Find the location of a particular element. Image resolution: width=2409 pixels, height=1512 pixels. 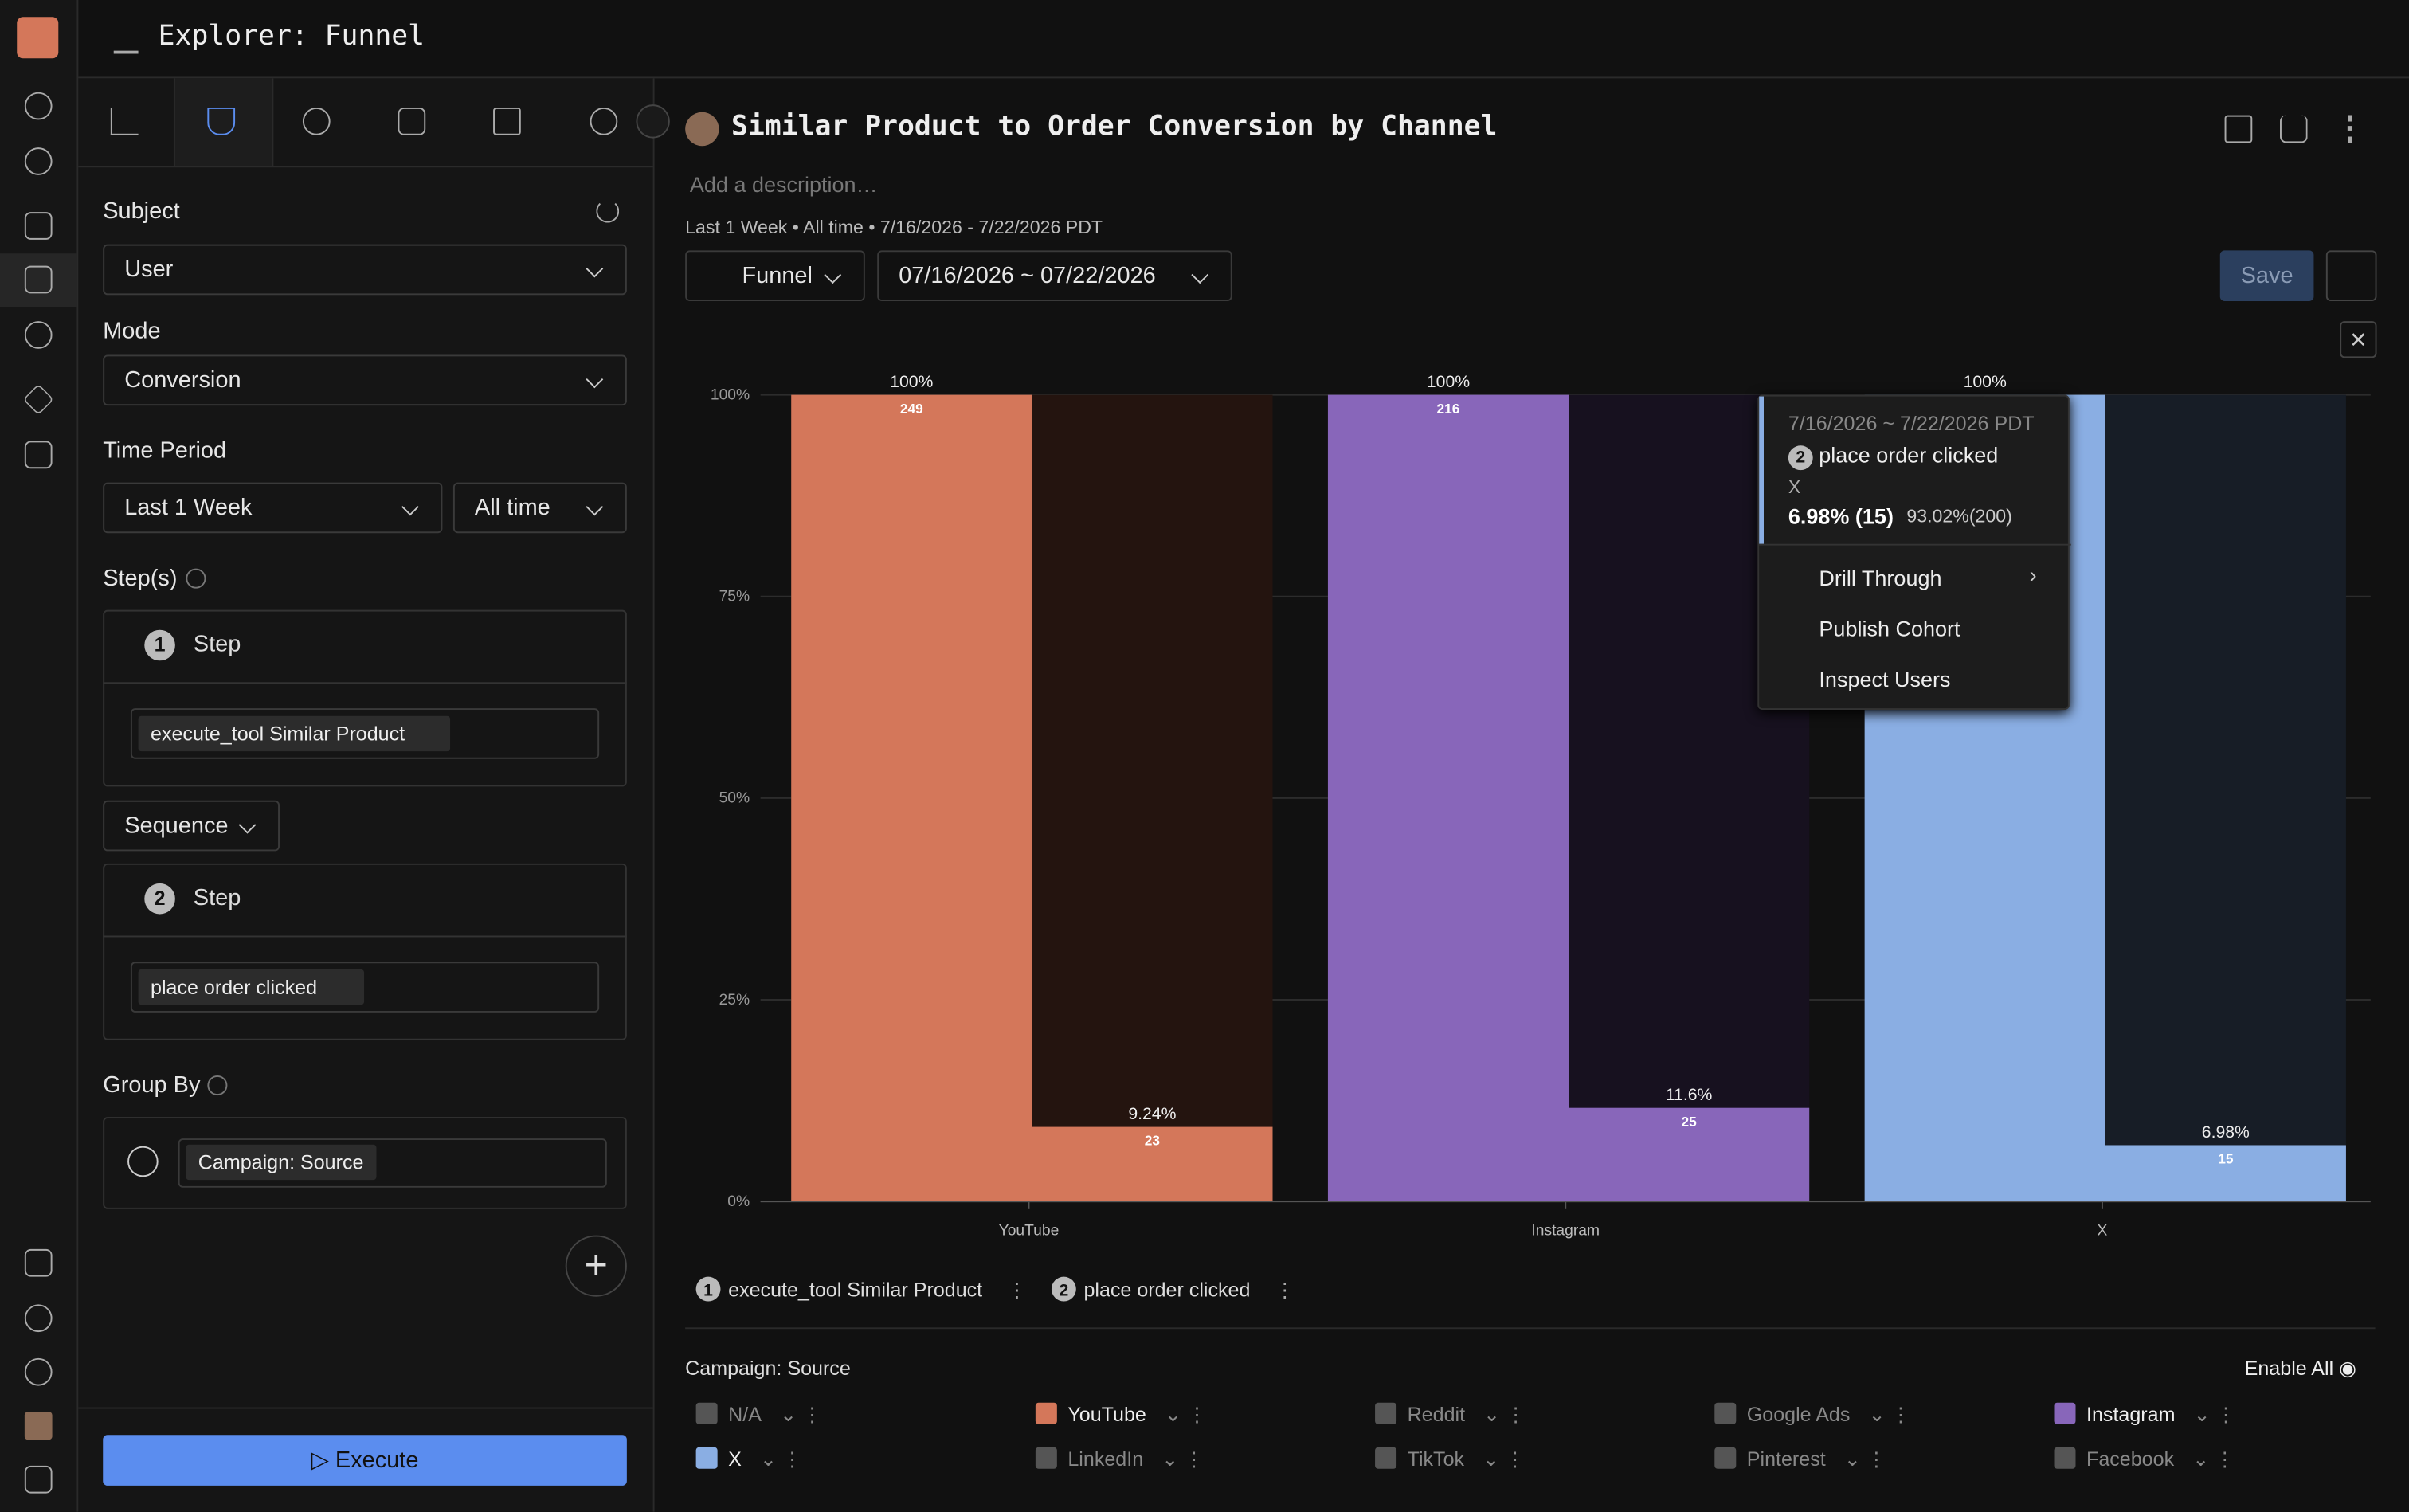

magic-icon is located at coordinates (2238, 129).